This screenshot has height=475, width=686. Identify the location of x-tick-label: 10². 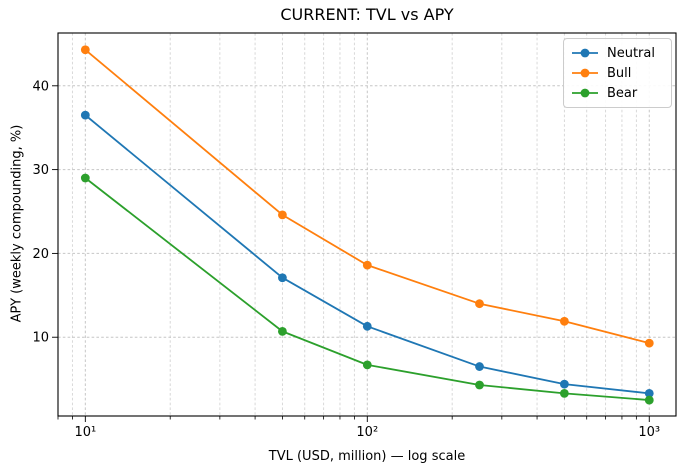
(367, 432).